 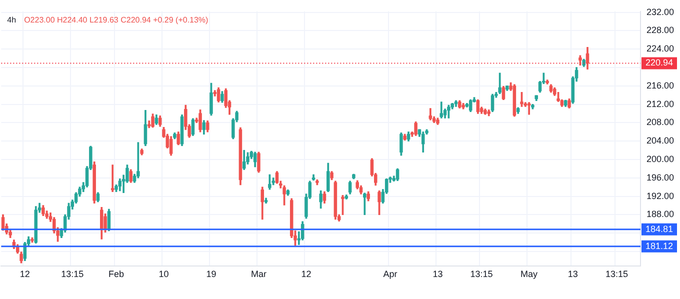 I want to click on text: O223.00 H224.40 L219.63 C220.94 +0.29 (+0.13%), so click(x=116, y=20).